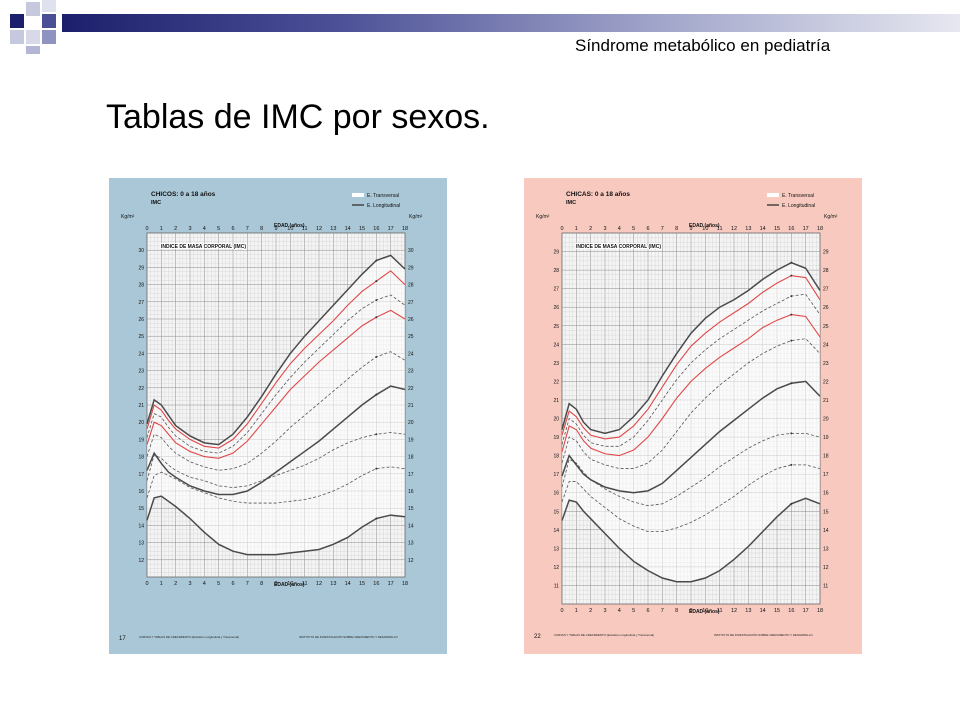  I want to click on girls-x-tick-bottom: 12, so click(734, 611).